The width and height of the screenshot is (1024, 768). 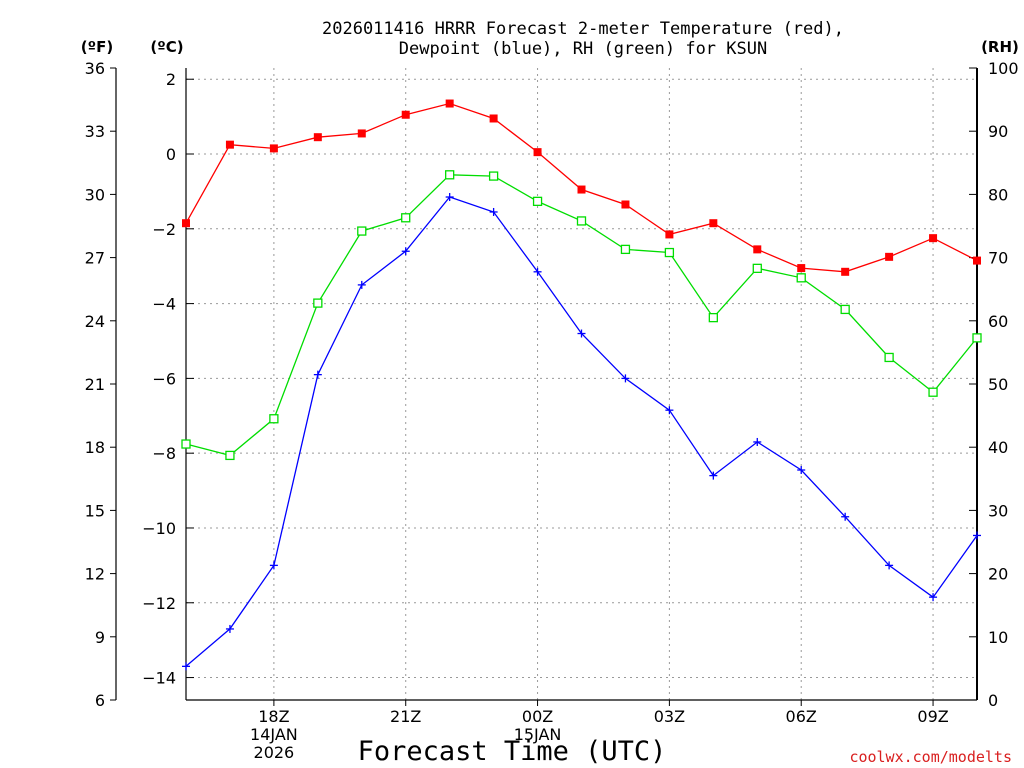 What do you see at coordinates (273, 716) in the screenshot?
I see `x-tick-label: 18Z` at bounding box center [273, 716].